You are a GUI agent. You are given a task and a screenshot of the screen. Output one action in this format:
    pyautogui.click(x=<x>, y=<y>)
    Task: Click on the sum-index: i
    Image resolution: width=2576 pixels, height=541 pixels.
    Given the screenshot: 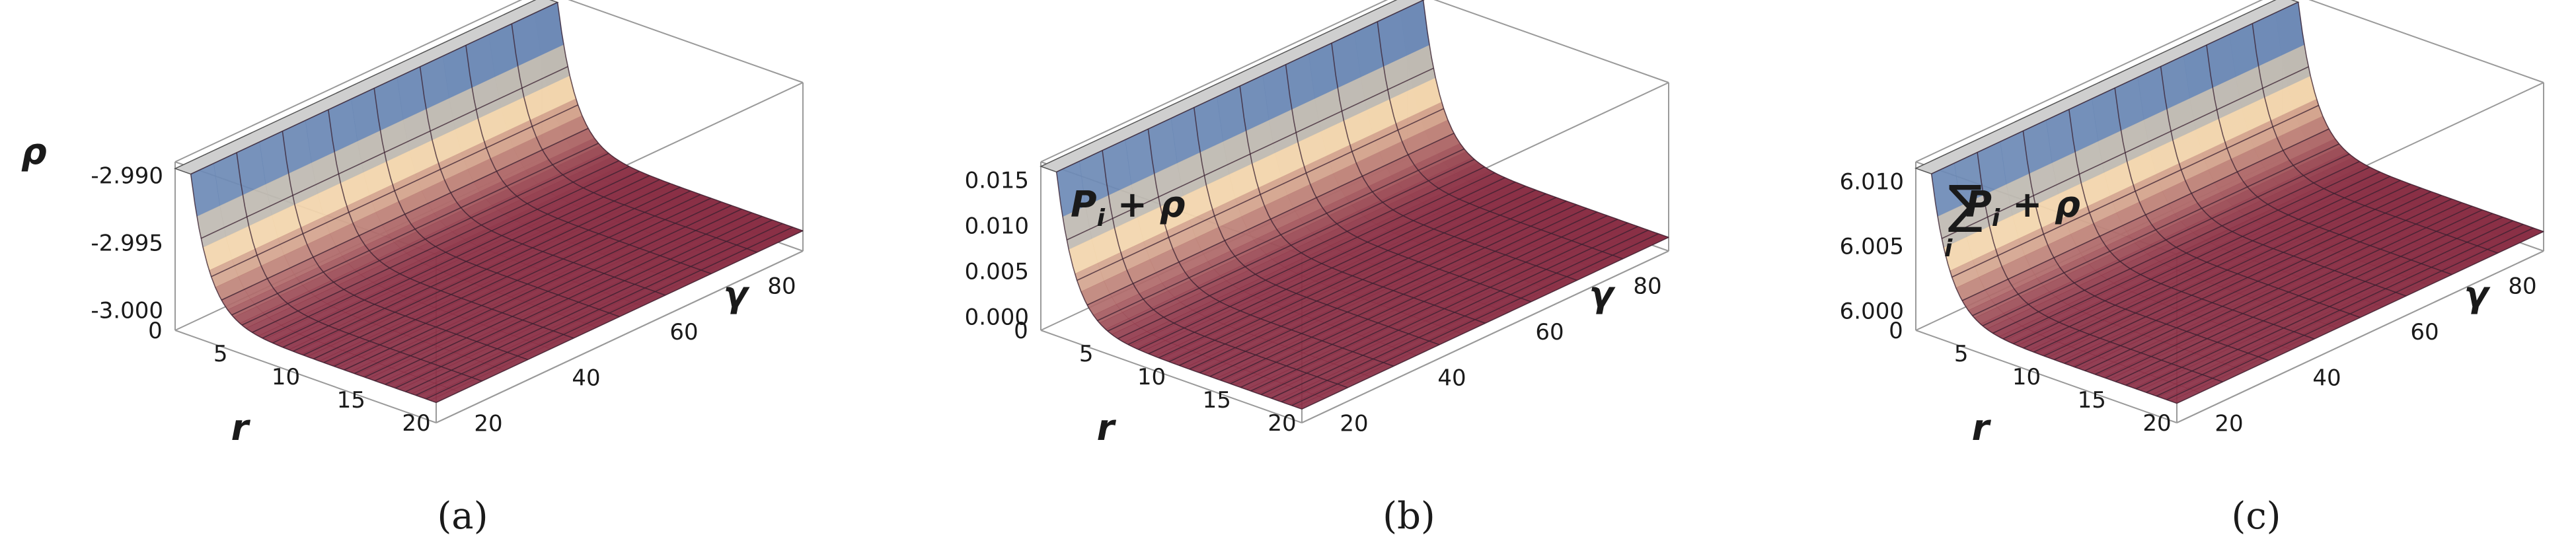 What is the action you would take?
    pyautogui.click(x=1949, y=248)
    